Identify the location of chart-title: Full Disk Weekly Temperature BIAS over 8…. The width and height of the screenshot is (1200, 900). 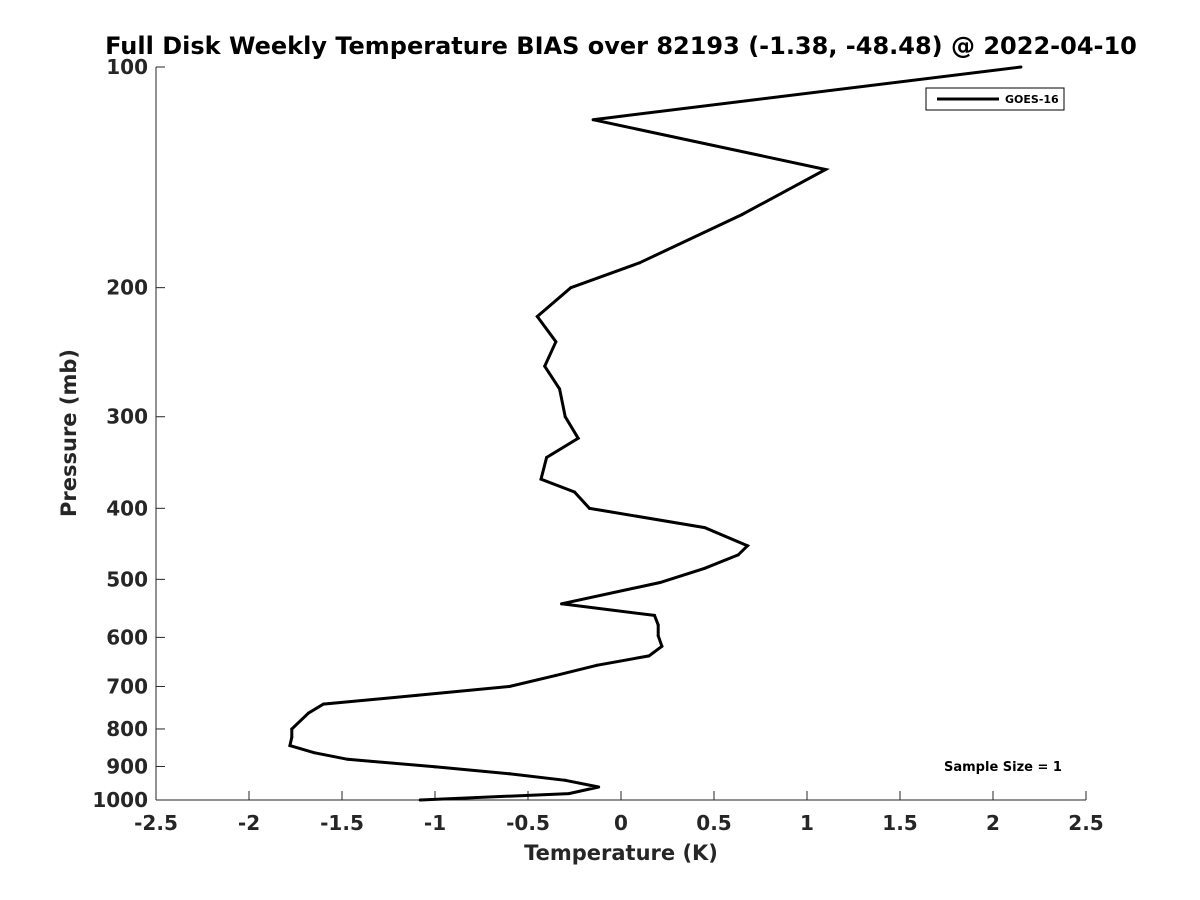
(621, 46).